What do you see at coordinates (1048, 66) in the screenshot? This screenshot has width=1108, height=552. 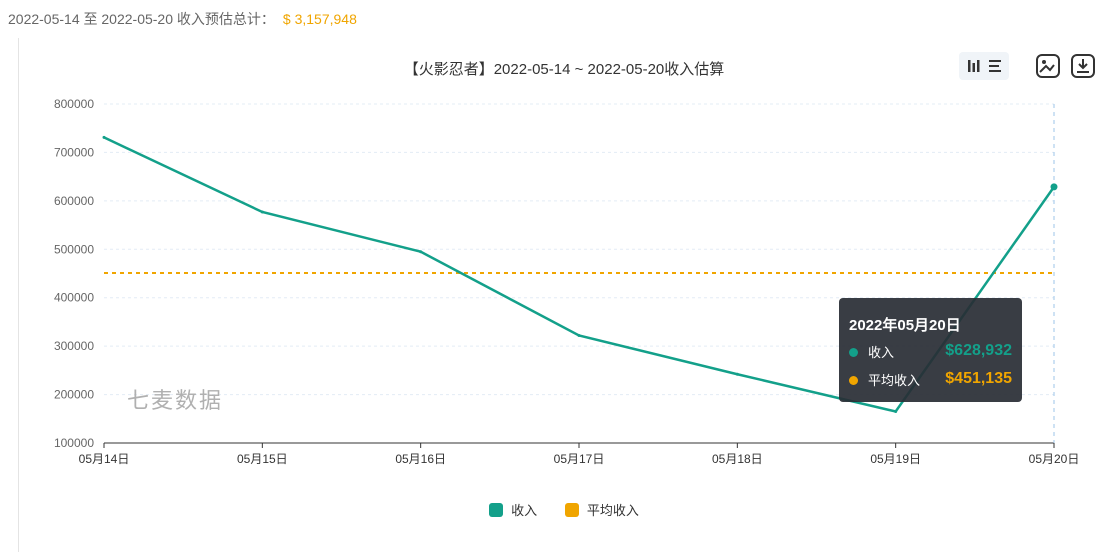 I see `image-icon` at bounding box center [1048, 66].